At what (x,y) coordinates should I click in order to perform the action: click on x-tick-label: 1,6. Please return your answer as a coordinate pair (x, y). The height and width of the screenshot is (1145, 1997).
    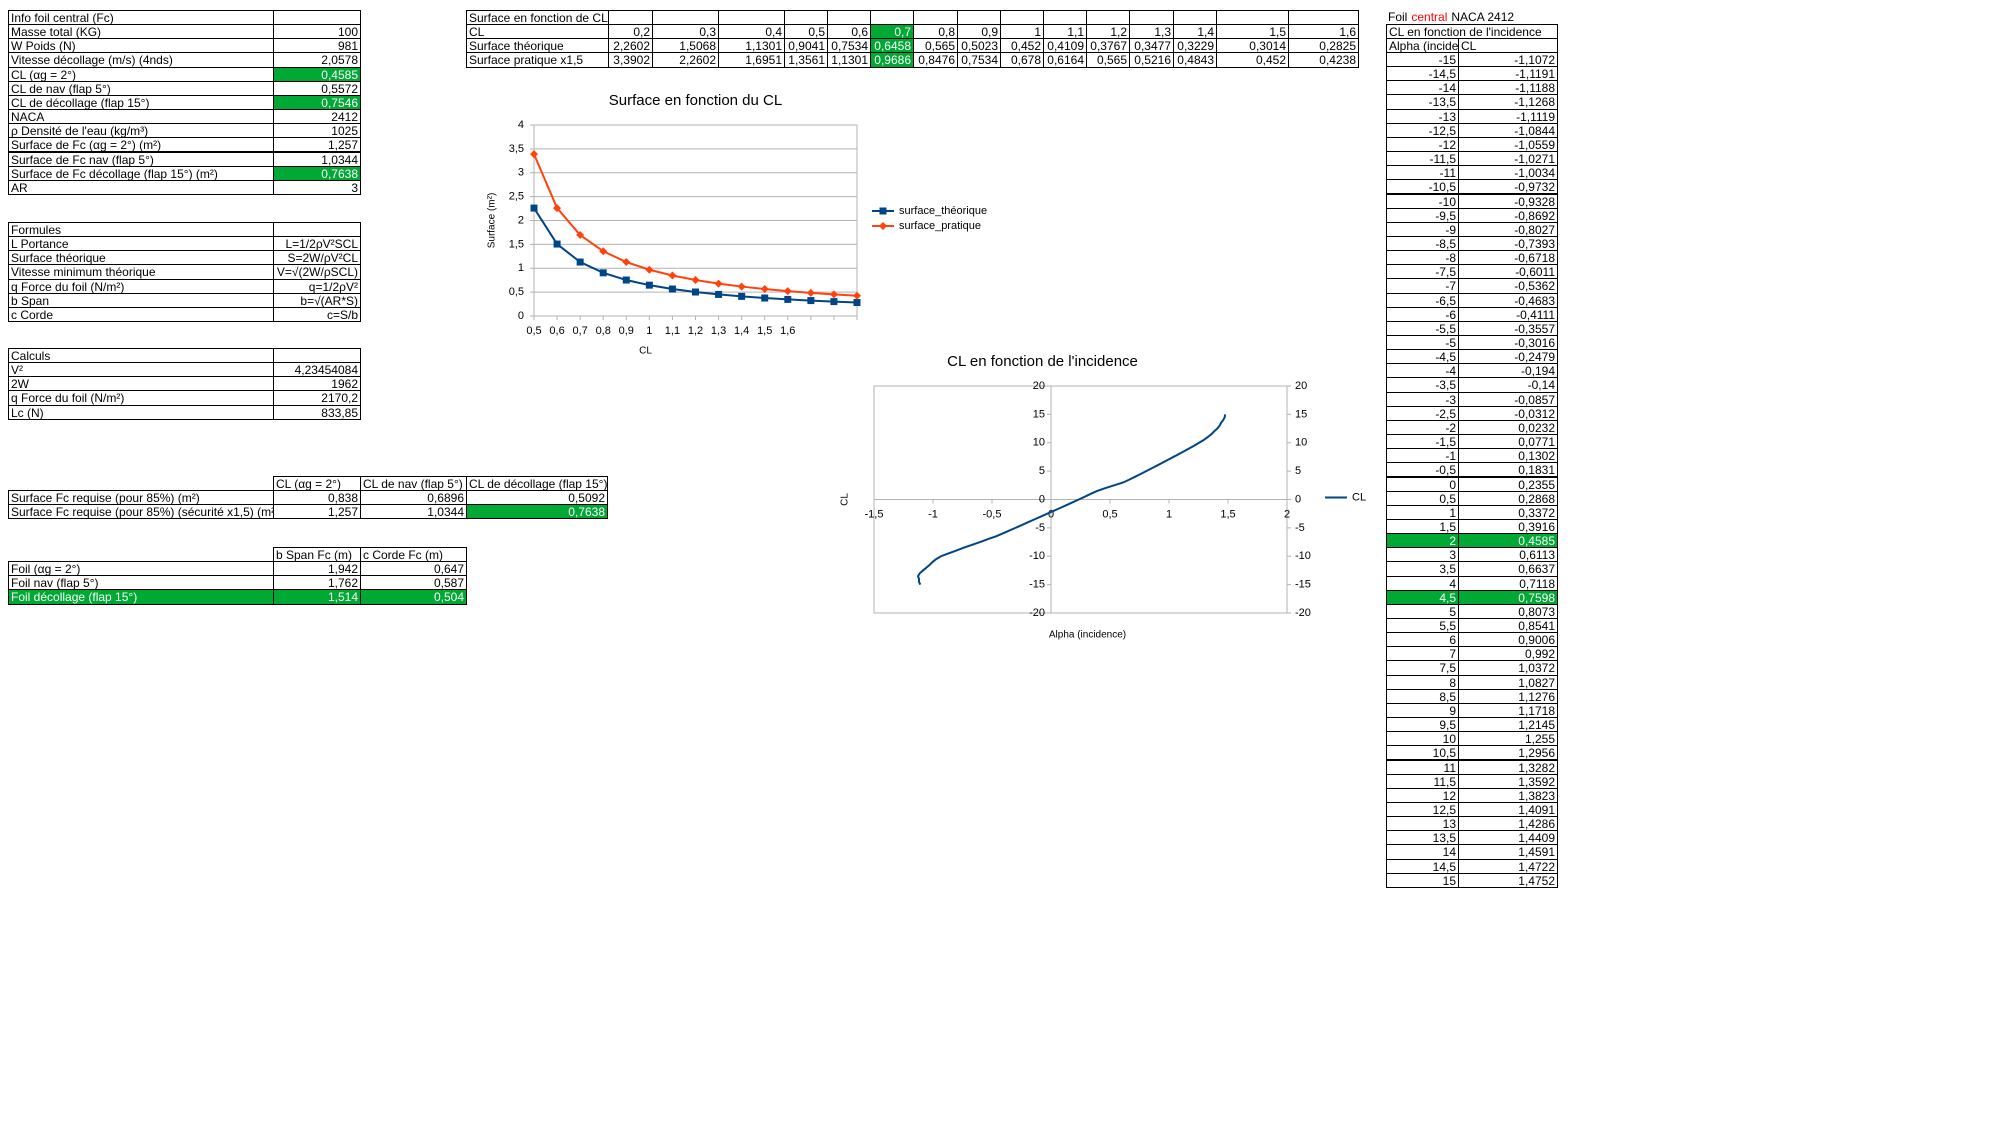
    Looking at the image, I should click on (787, 331).